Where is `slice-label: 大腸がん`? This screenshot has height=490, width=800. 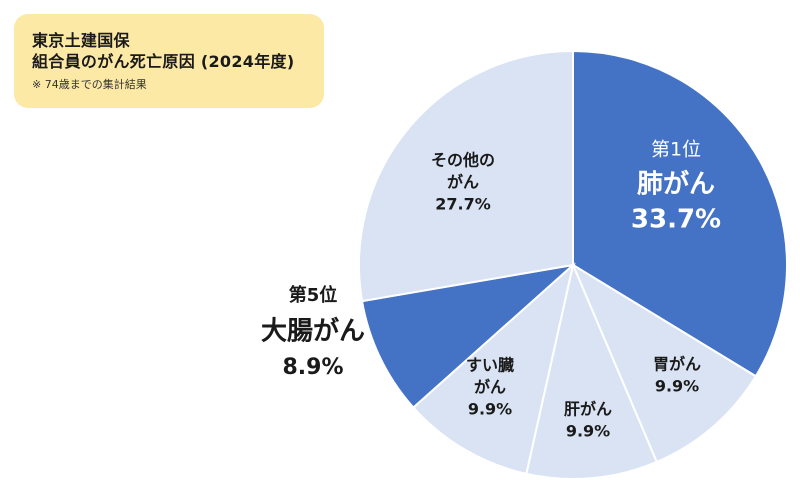 slice-label: 大腸がん is located at coordinates (313, 331).